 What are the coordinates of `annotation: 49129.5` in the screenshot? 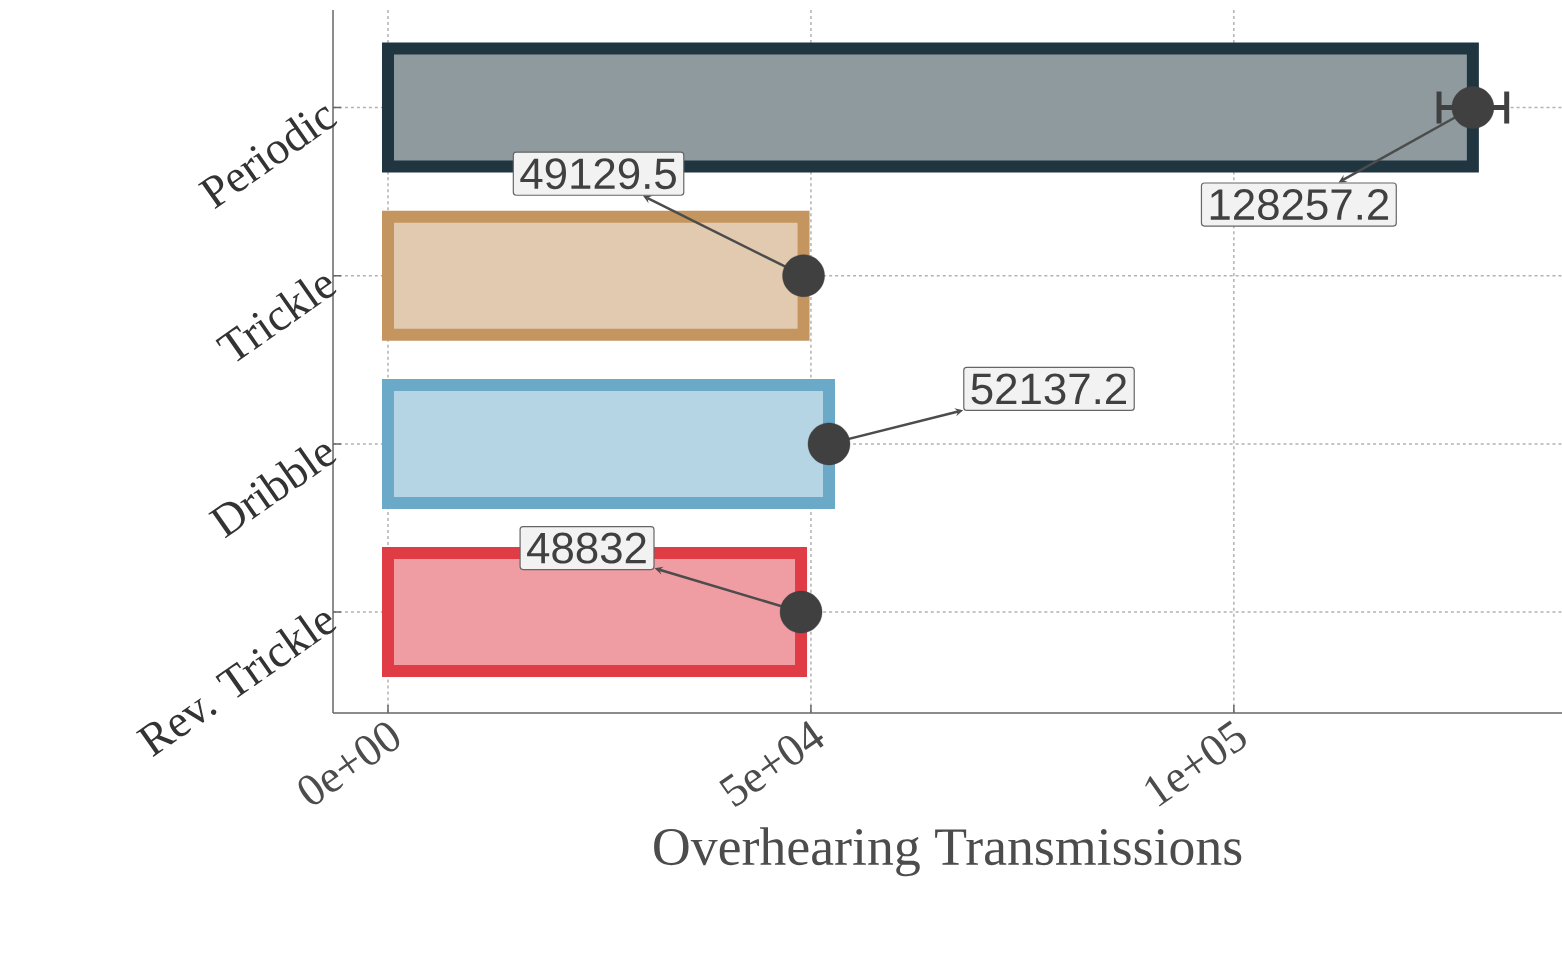 It's located at (598, 174).